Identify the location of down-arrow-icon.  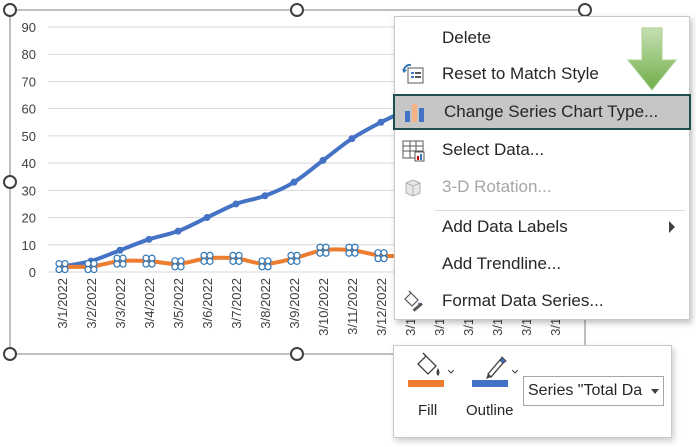
(652, 59).